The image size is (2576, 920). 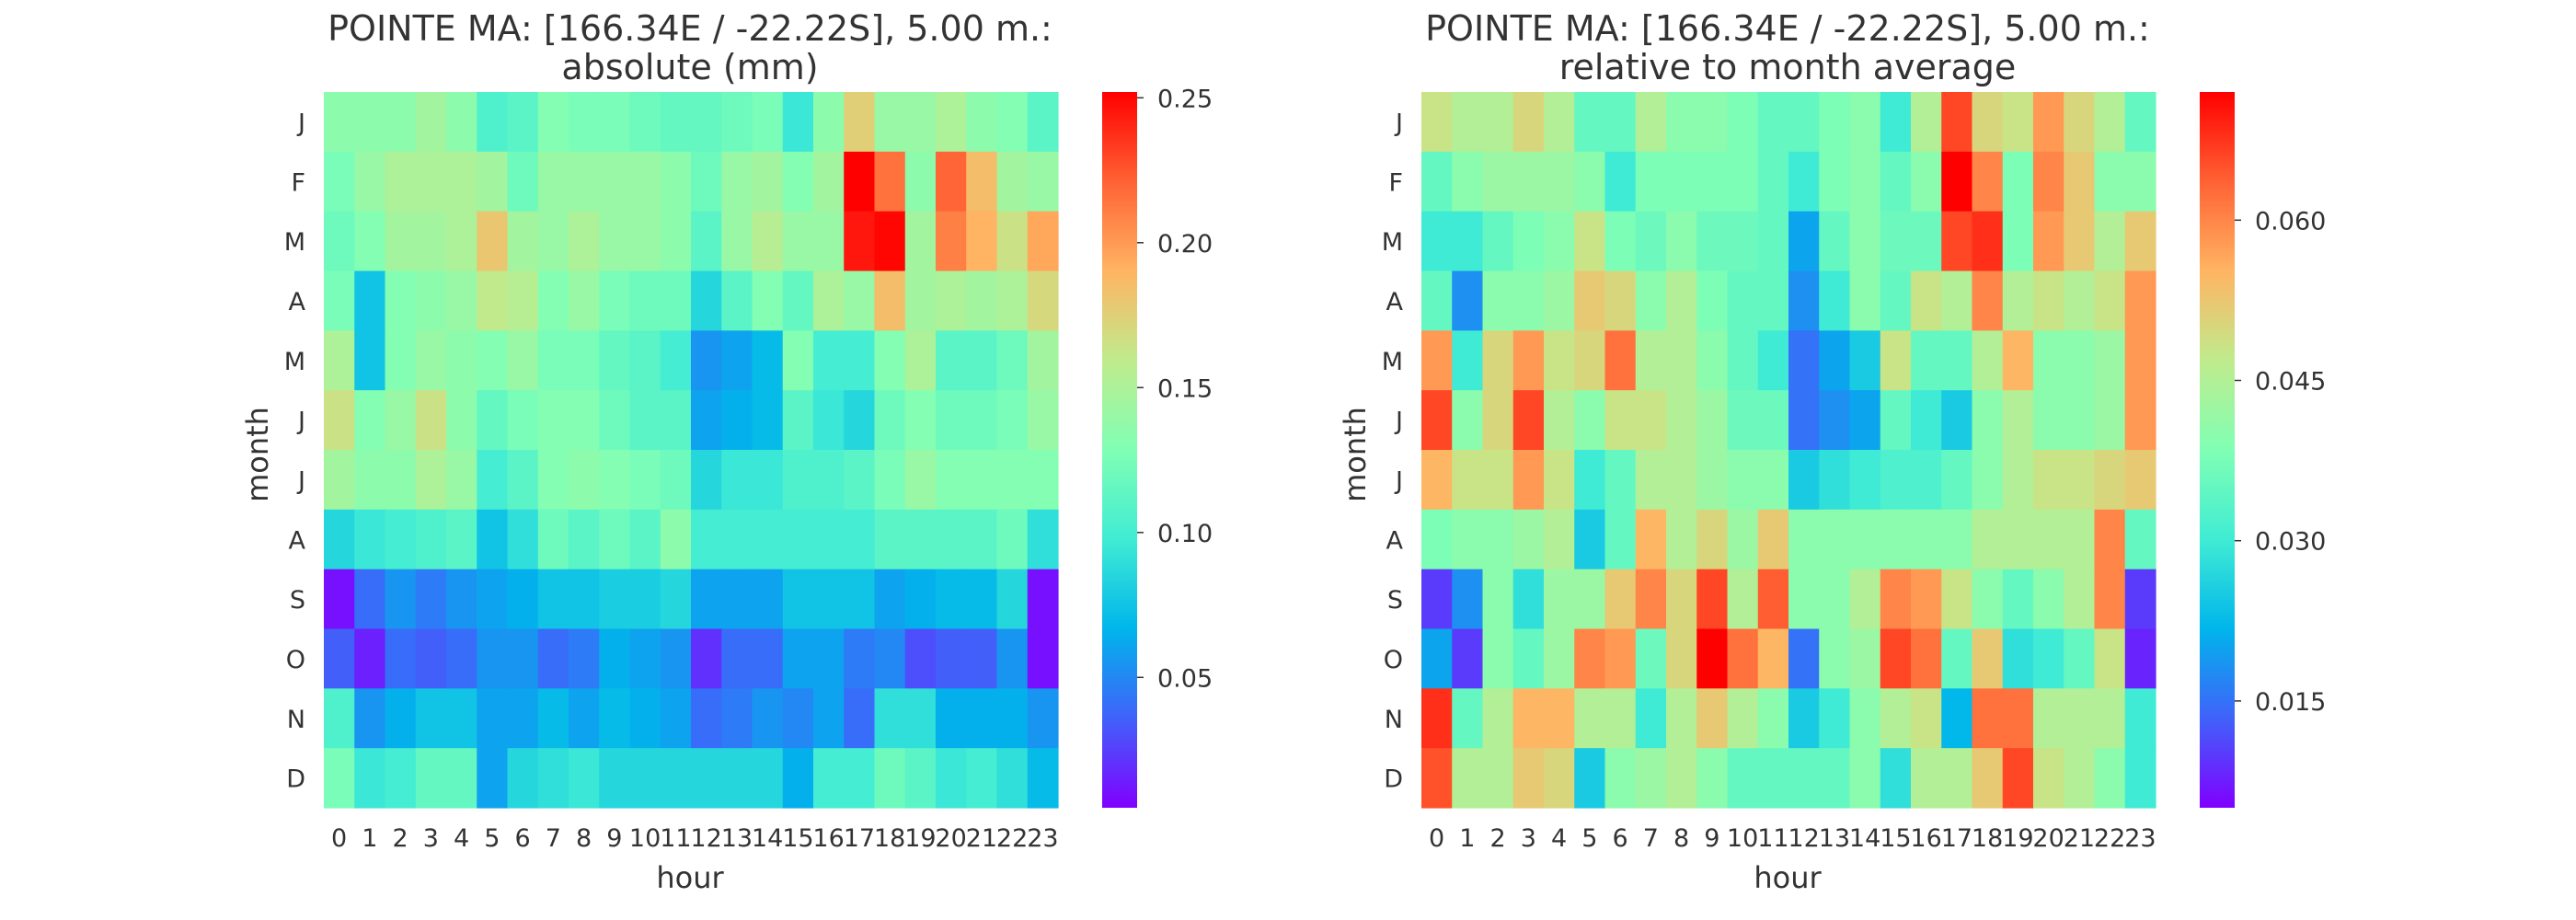 I want to click on colorbar-tick-label: 0.20, so click(x=1185, y=244).